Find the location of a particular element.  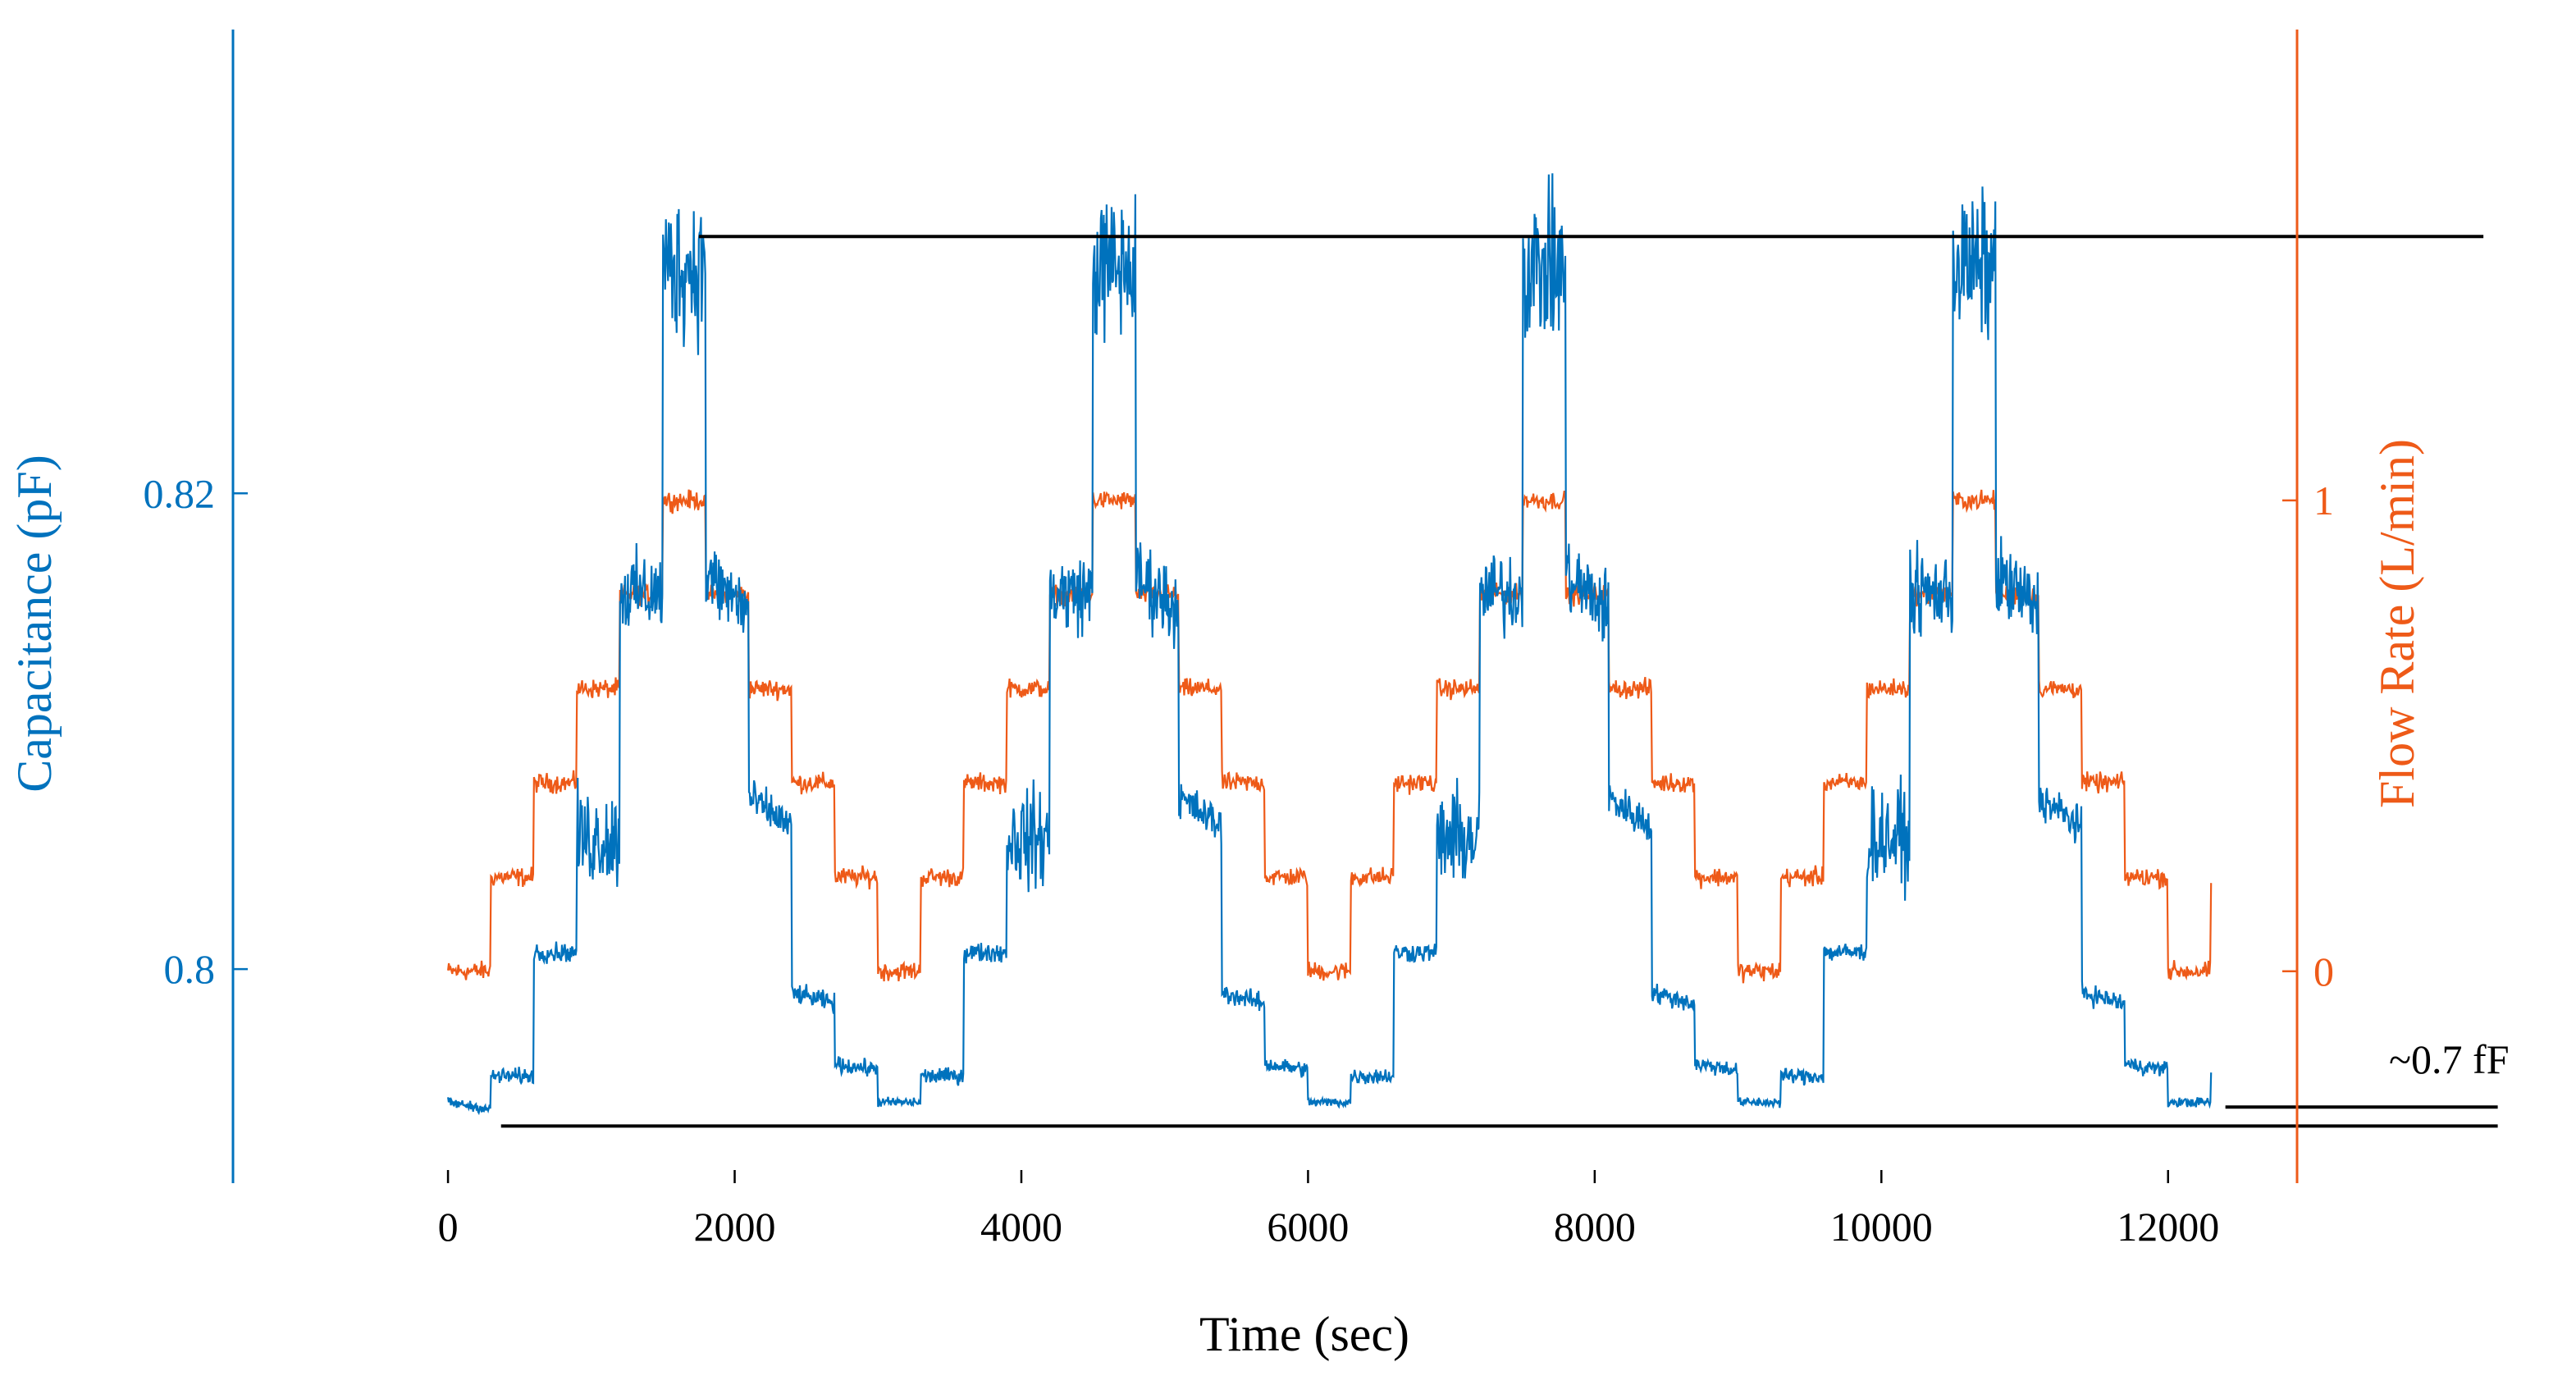

right-y-tick-label: 0 is located at coordinates (2324, 971).